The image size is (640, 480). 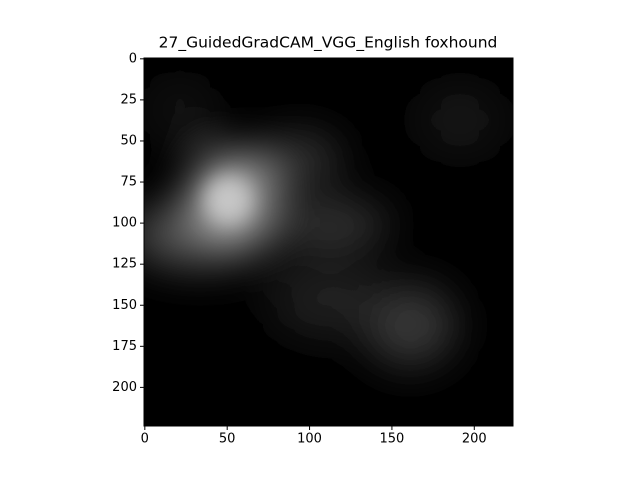 What do you see at coordinates (128, 182) in the screenshot?
I see `y-tick-label: 75` at bounding box center [128, 182].